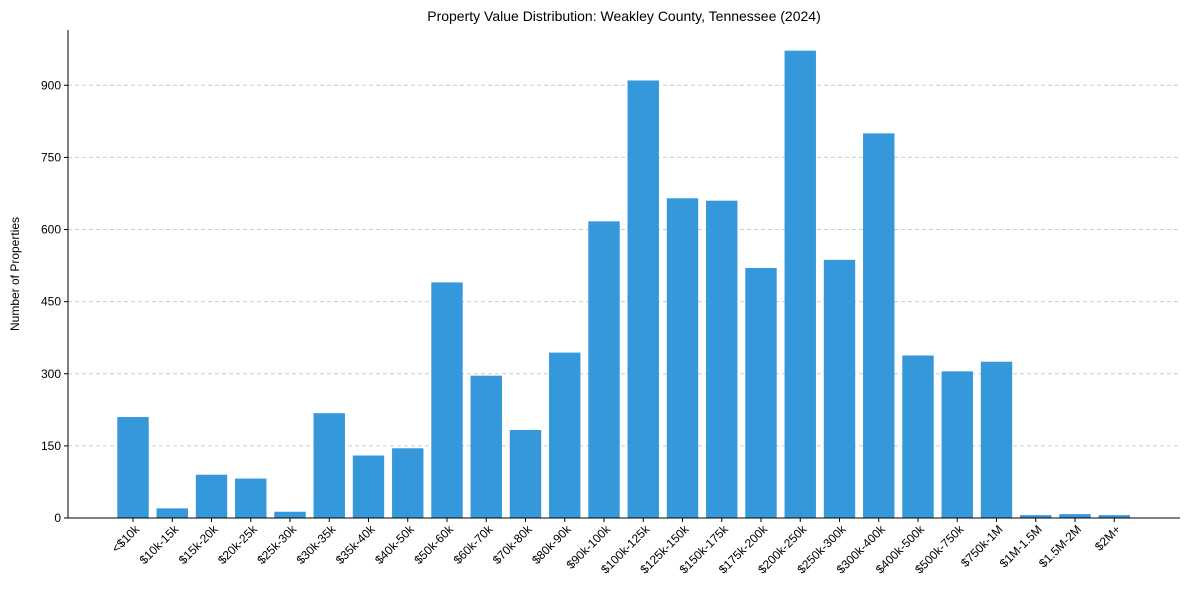 The height and width of the screenshot is (590, 1189). What do you see at coordinates (51, 230) in the screenshot?
I see `y-tick-label: 600` at bounding box center [51, 230].